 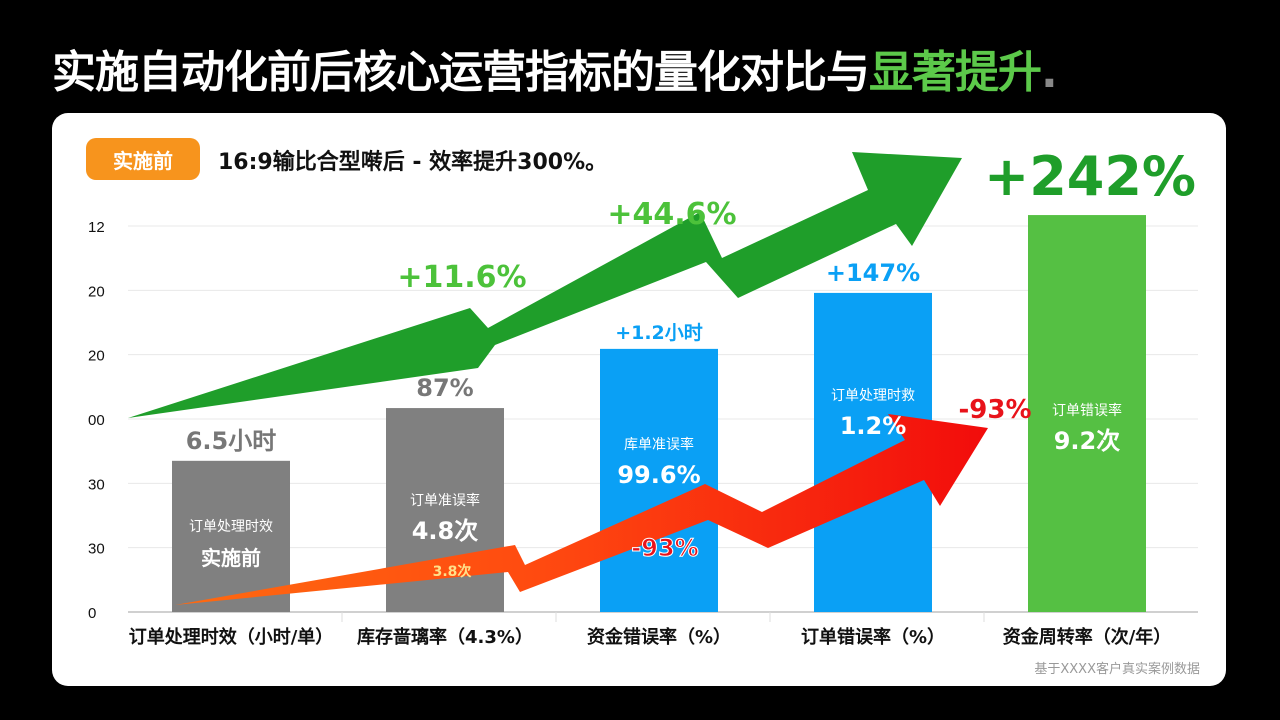 I want to click on subtitle: 16:9输比合型啭后 - 效率提升300%。, so click(x=413, y=162).